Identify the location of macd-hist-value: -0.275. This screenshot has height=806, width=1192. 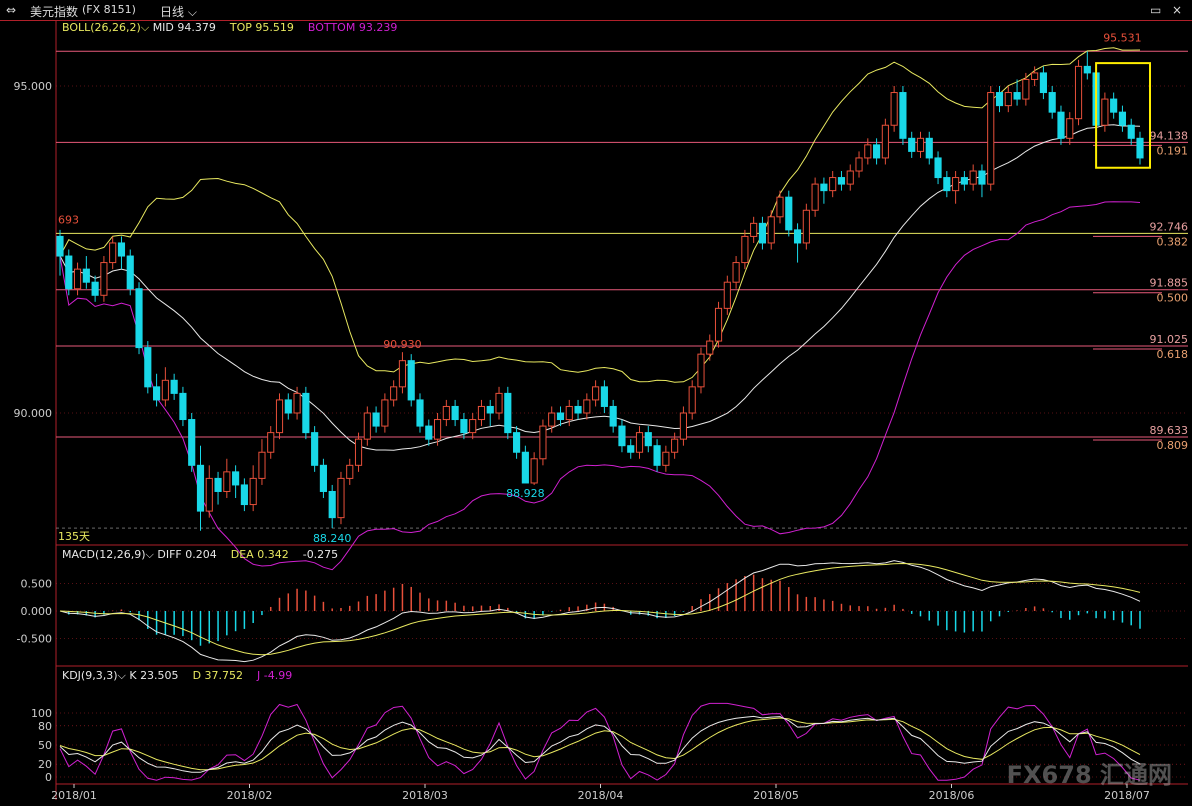
(320, 554).